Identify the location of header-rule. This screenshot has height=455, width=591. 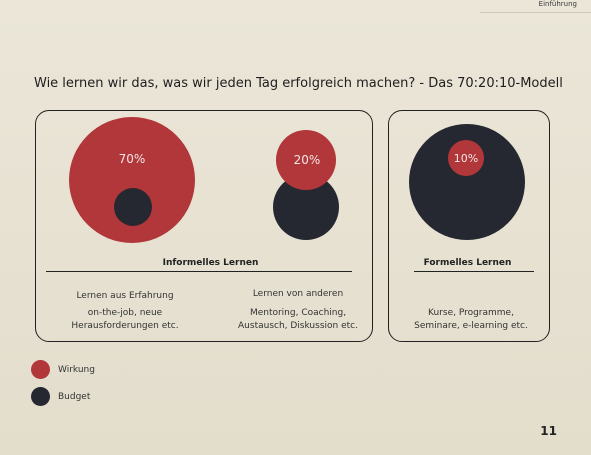
(535, 12).